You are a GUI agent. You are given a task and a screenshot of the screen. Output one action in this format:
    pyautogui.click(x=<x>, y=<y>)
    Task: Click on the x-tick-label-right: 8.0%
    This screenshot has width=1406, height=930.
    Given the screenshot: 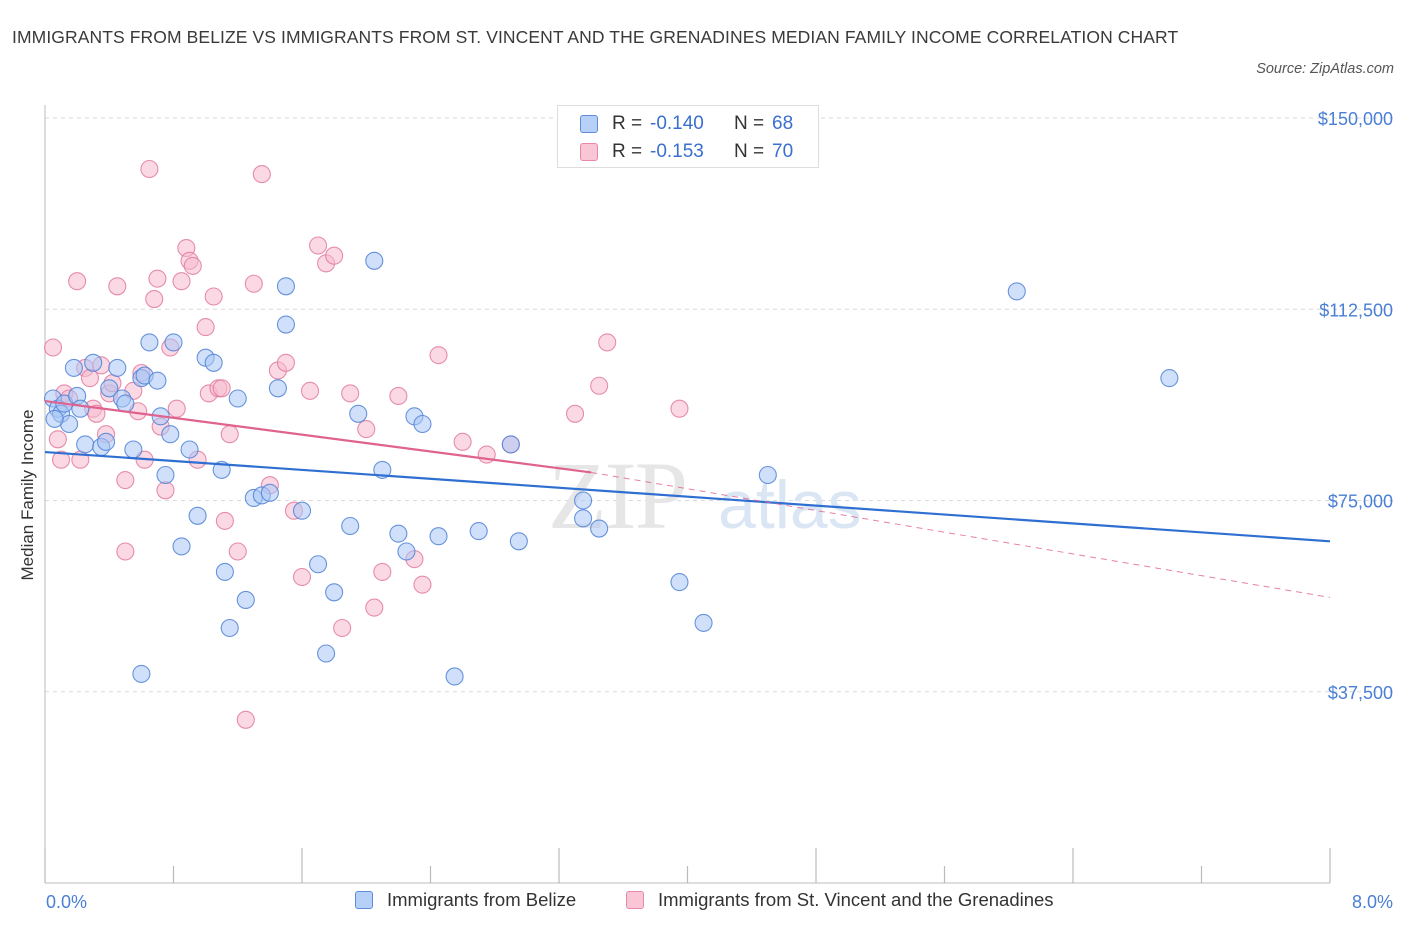 What is the action you would take?
    pyautogui.click(x=1372, y=902)
    